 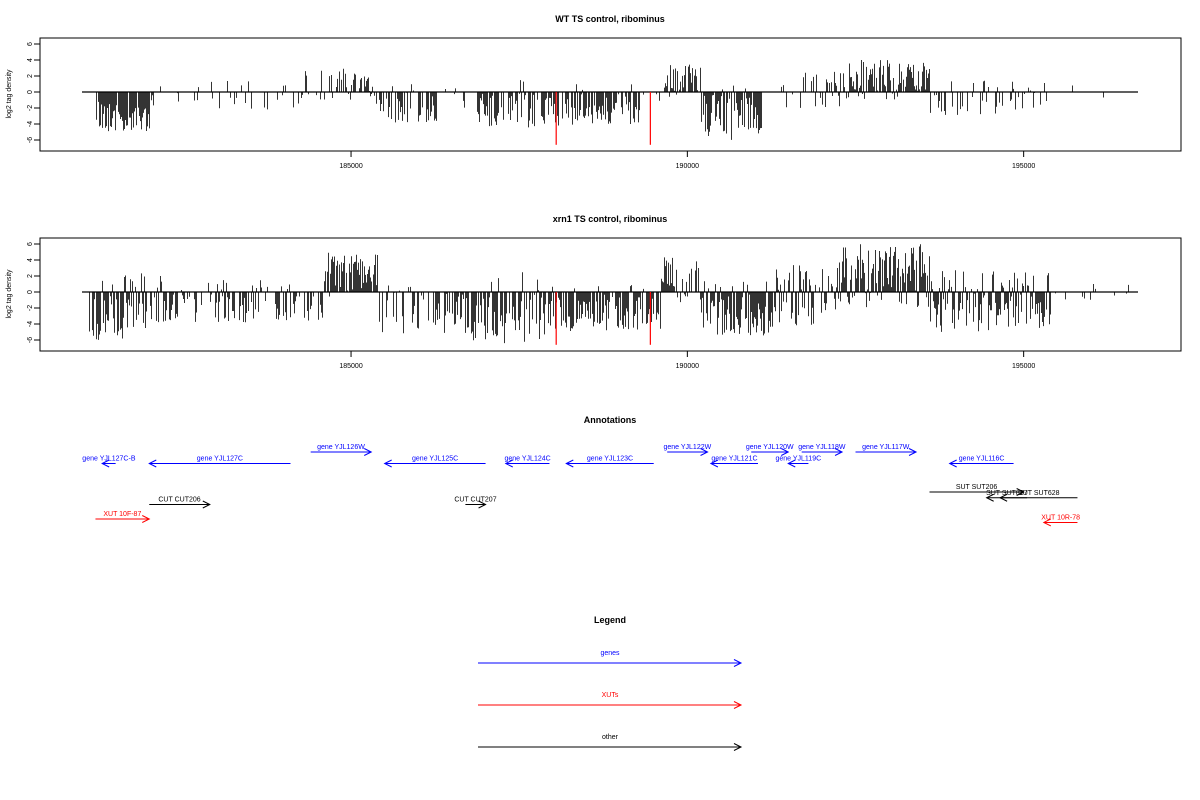 What do you see at coordinates (9, 294) in the screenshot?
I see `xrn1-y-axis-label: log2 tag density` at bounding box center [9, 294].